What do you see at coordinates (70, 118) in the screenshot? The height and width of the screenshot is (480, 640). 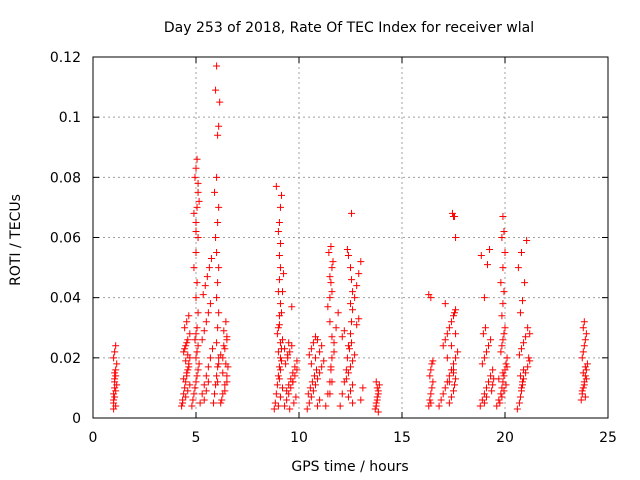 I see `y-tick-label: 0.1` at bounding box center [70, 118].